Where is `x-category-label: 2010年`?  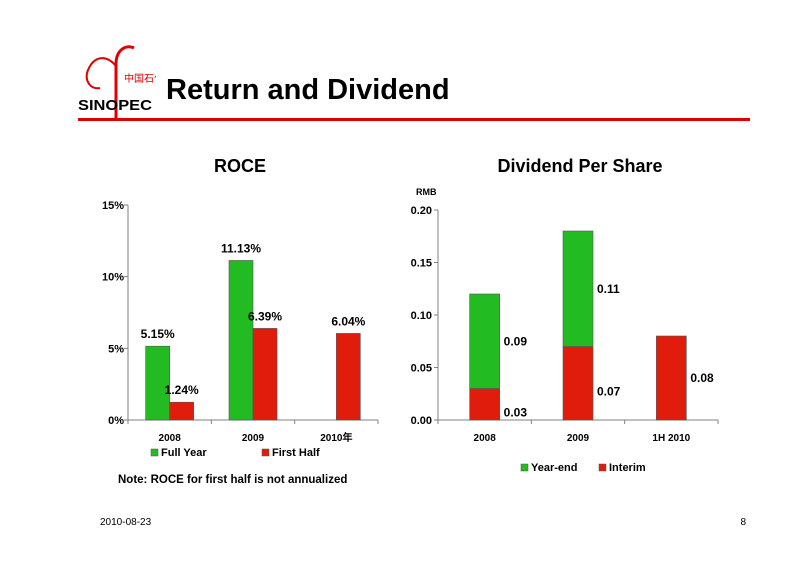 x-category-label: 2010年 is located at coordinates (336, 437).